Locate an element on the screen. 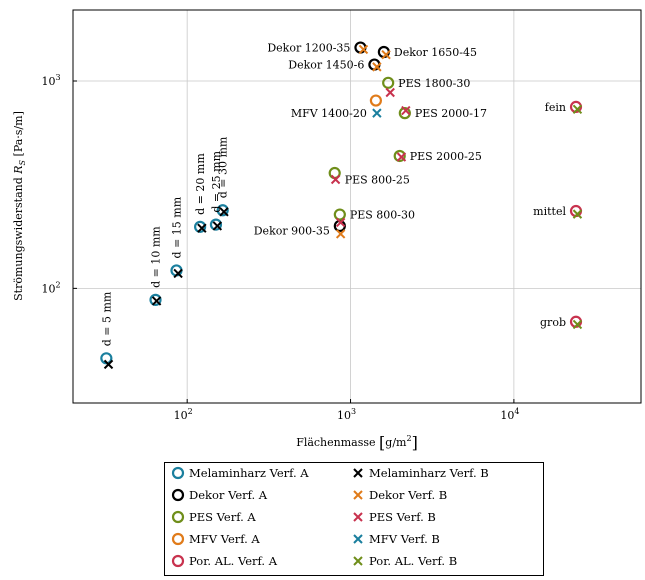 The image size is (645, 580). point-annotation: PES 800-25 is located at coordinates (377, 179).